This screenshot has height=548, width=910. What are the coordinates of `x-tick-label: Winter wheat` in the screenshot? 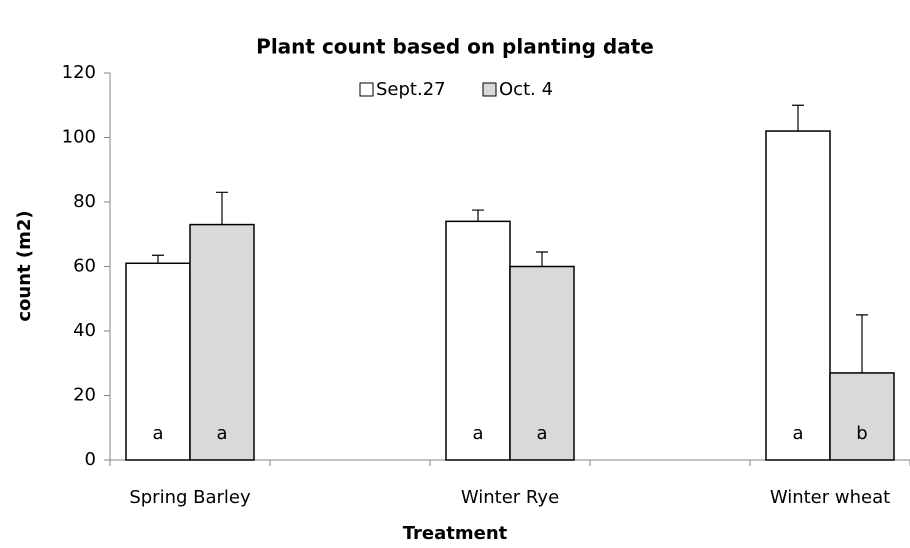 It's located at (830, 497).